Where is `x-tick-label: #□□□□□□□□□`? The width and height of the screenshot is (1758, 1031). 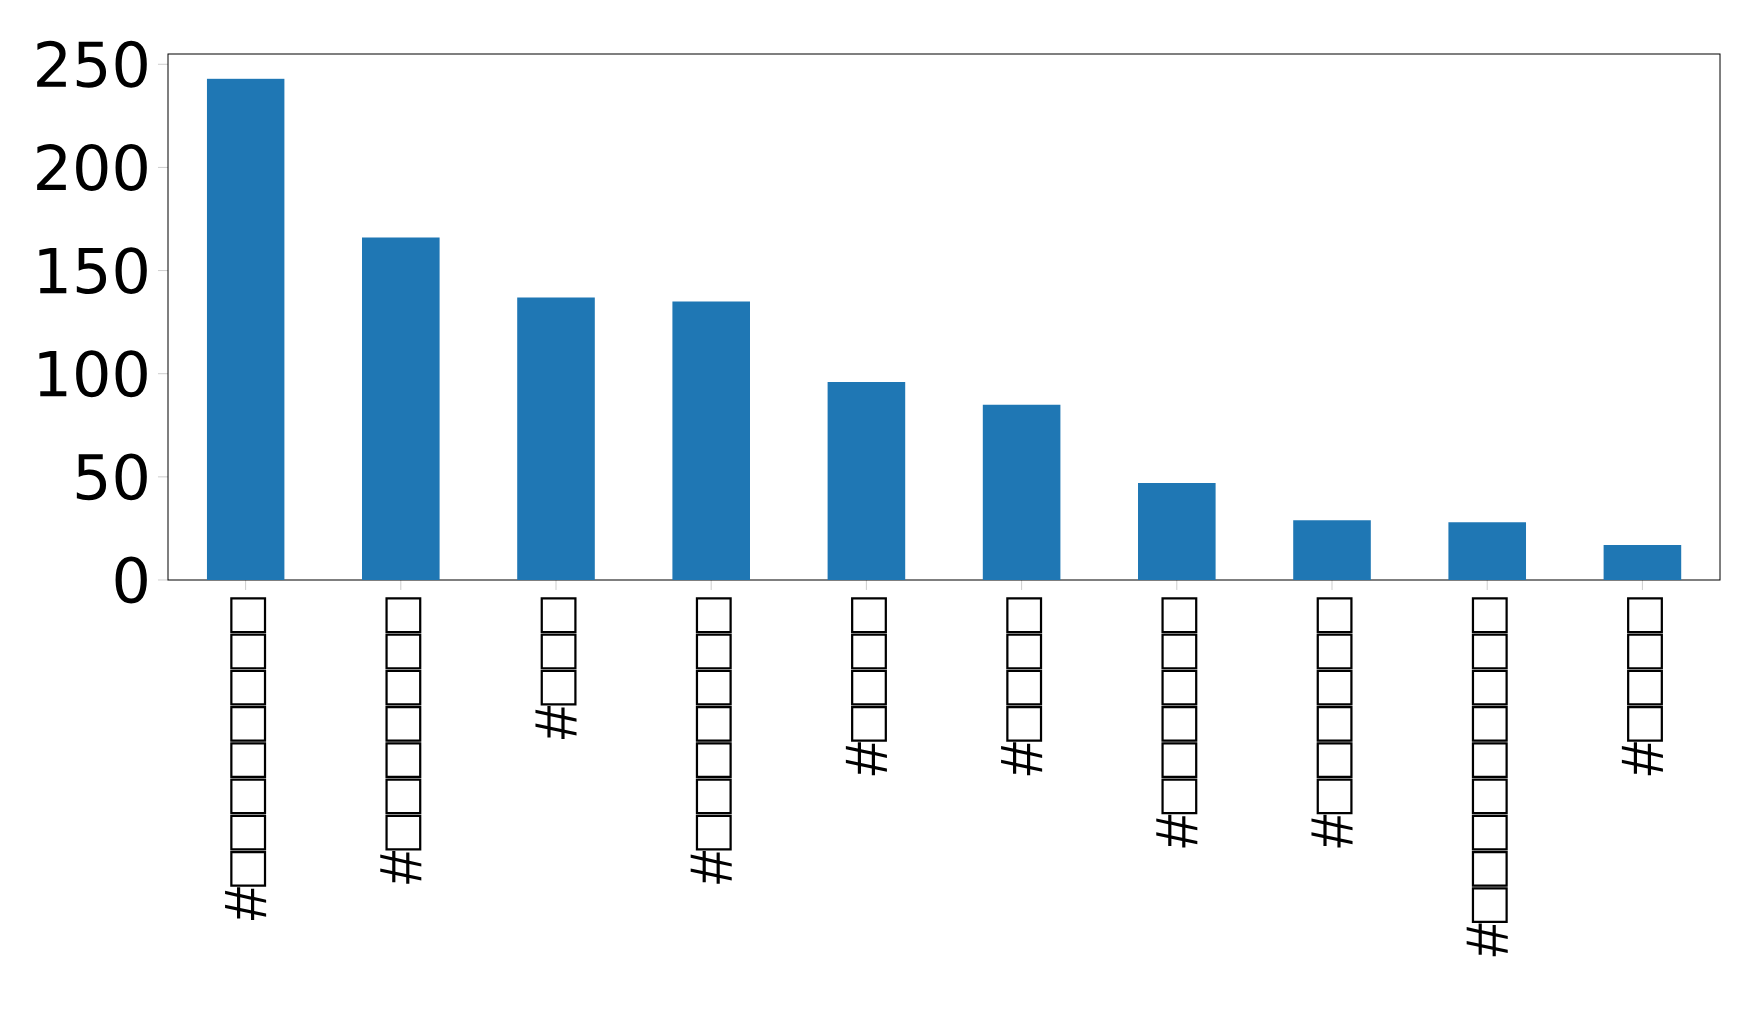
x-tick-label: #□□□□□□□□□ is located at coordinates (1487, 777).